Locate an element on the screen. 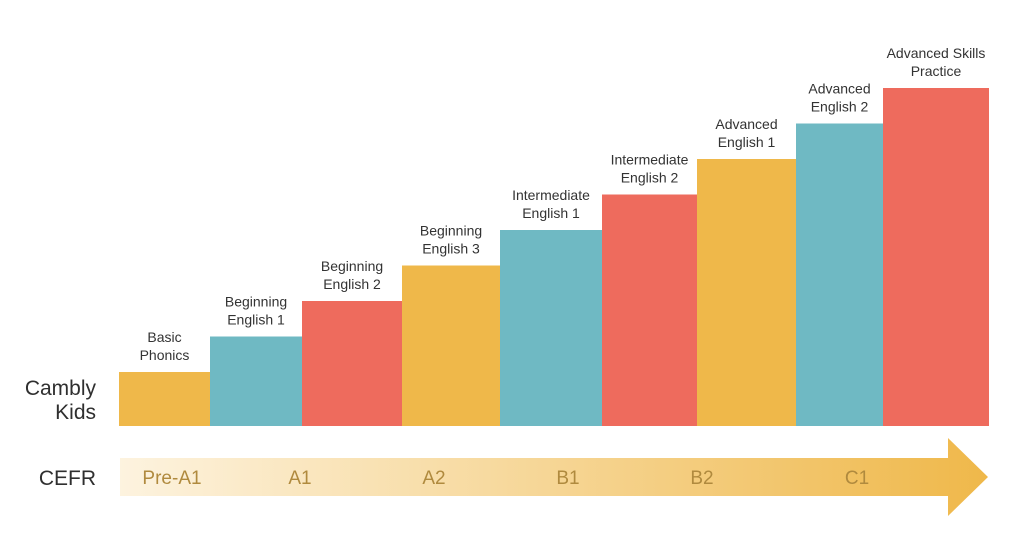 This screenshot has width=1024, height=543. bar-7-label-line-2: English 1 is located at coordinates (747, 142).